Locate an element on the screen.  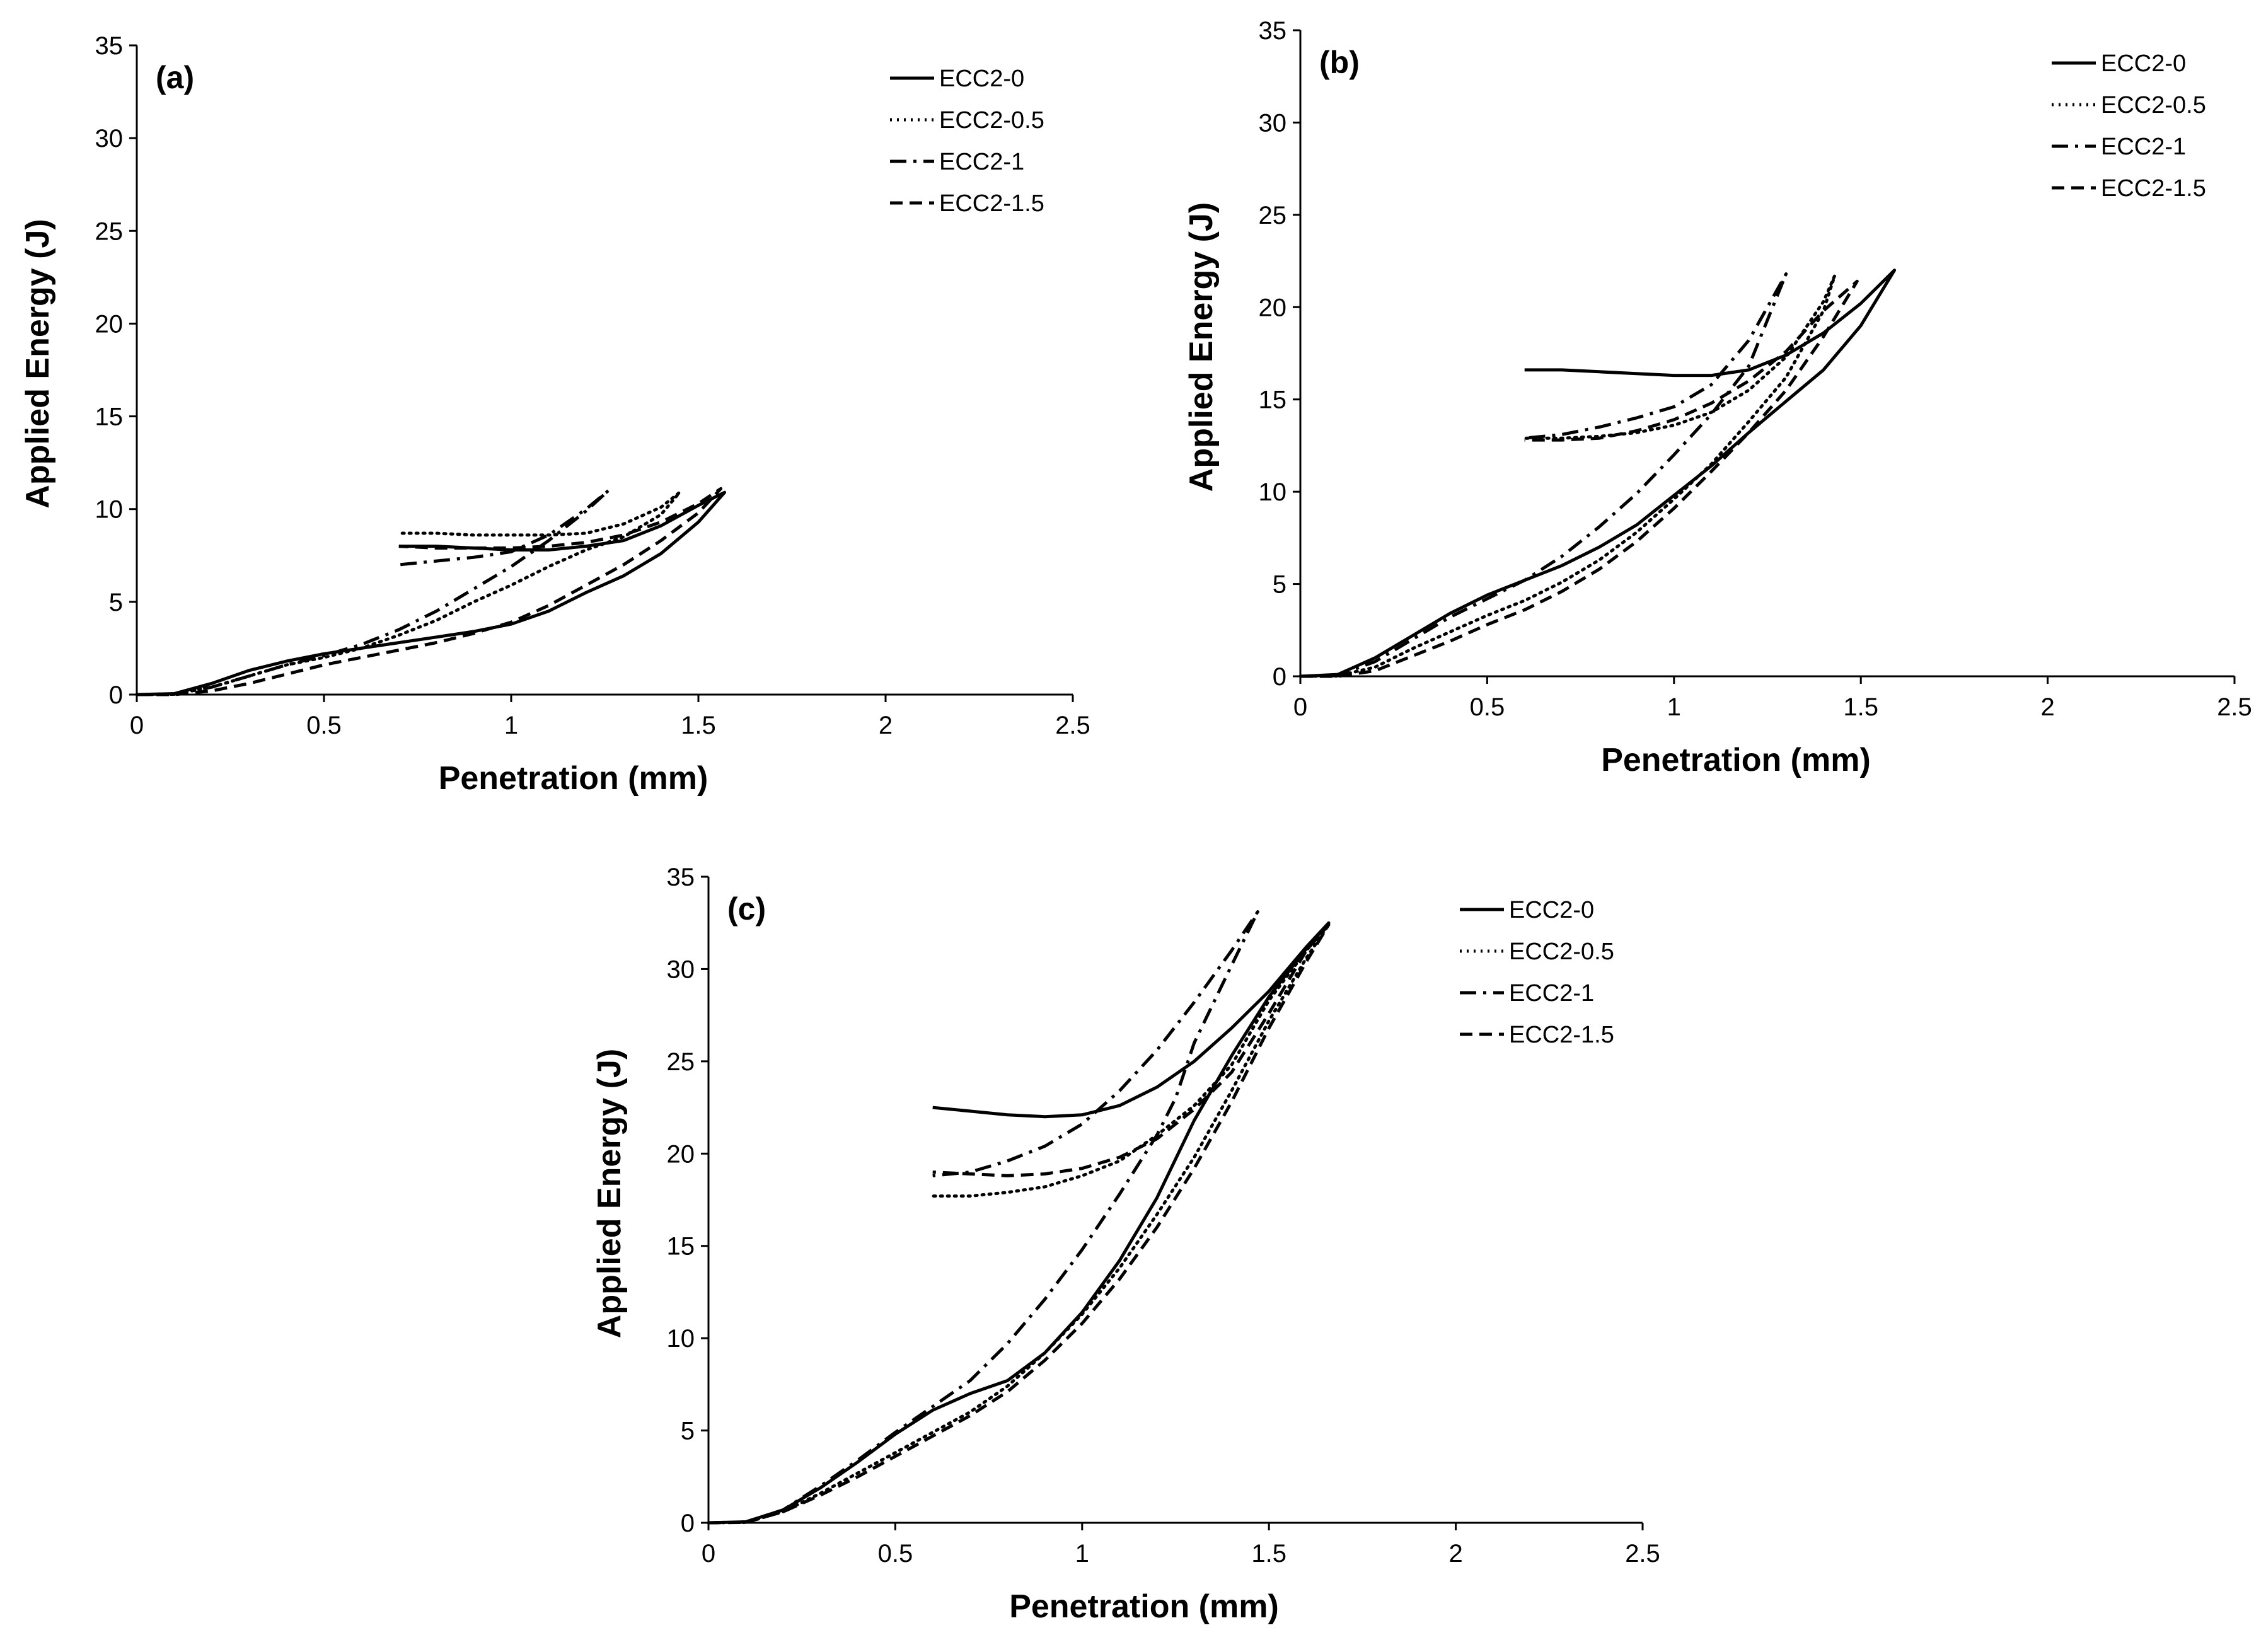
panel-label: (c) is located at coordinates (746, 909).